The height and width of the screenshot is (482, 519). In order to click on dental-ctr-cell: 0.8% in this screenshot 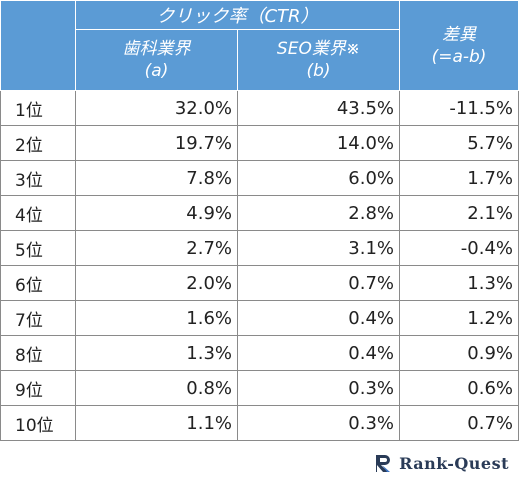, I will do `click(156, 388)`.